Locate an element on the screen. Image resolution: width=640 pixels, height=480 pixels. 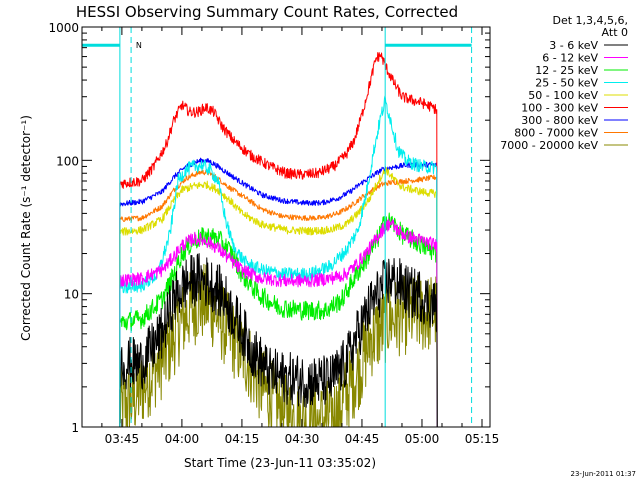
y-tick-label: 1000 is located at coordinates (63, 28).